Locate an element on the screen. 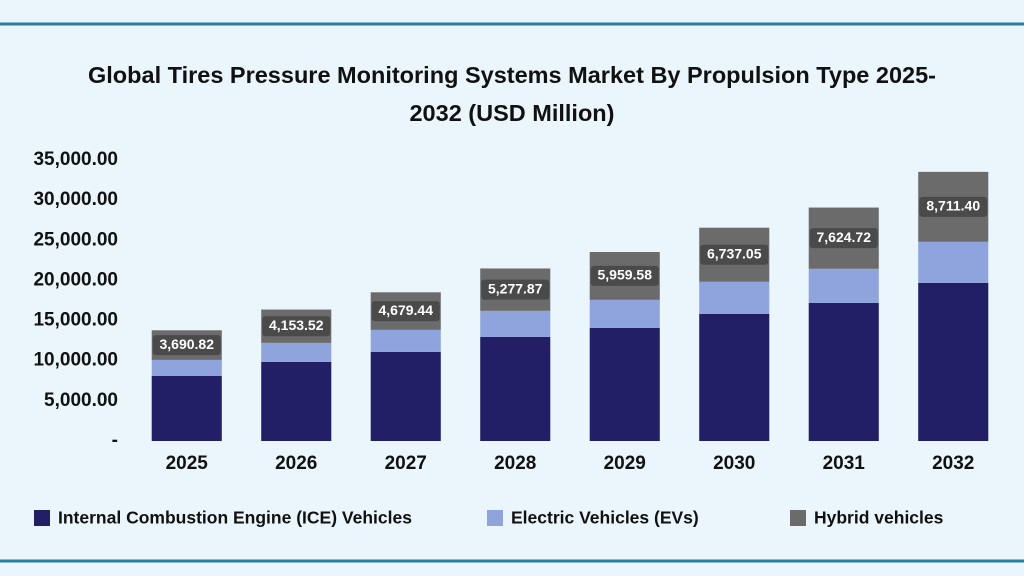  value-label: 6,737.05 is located at coordinates (734, 253).